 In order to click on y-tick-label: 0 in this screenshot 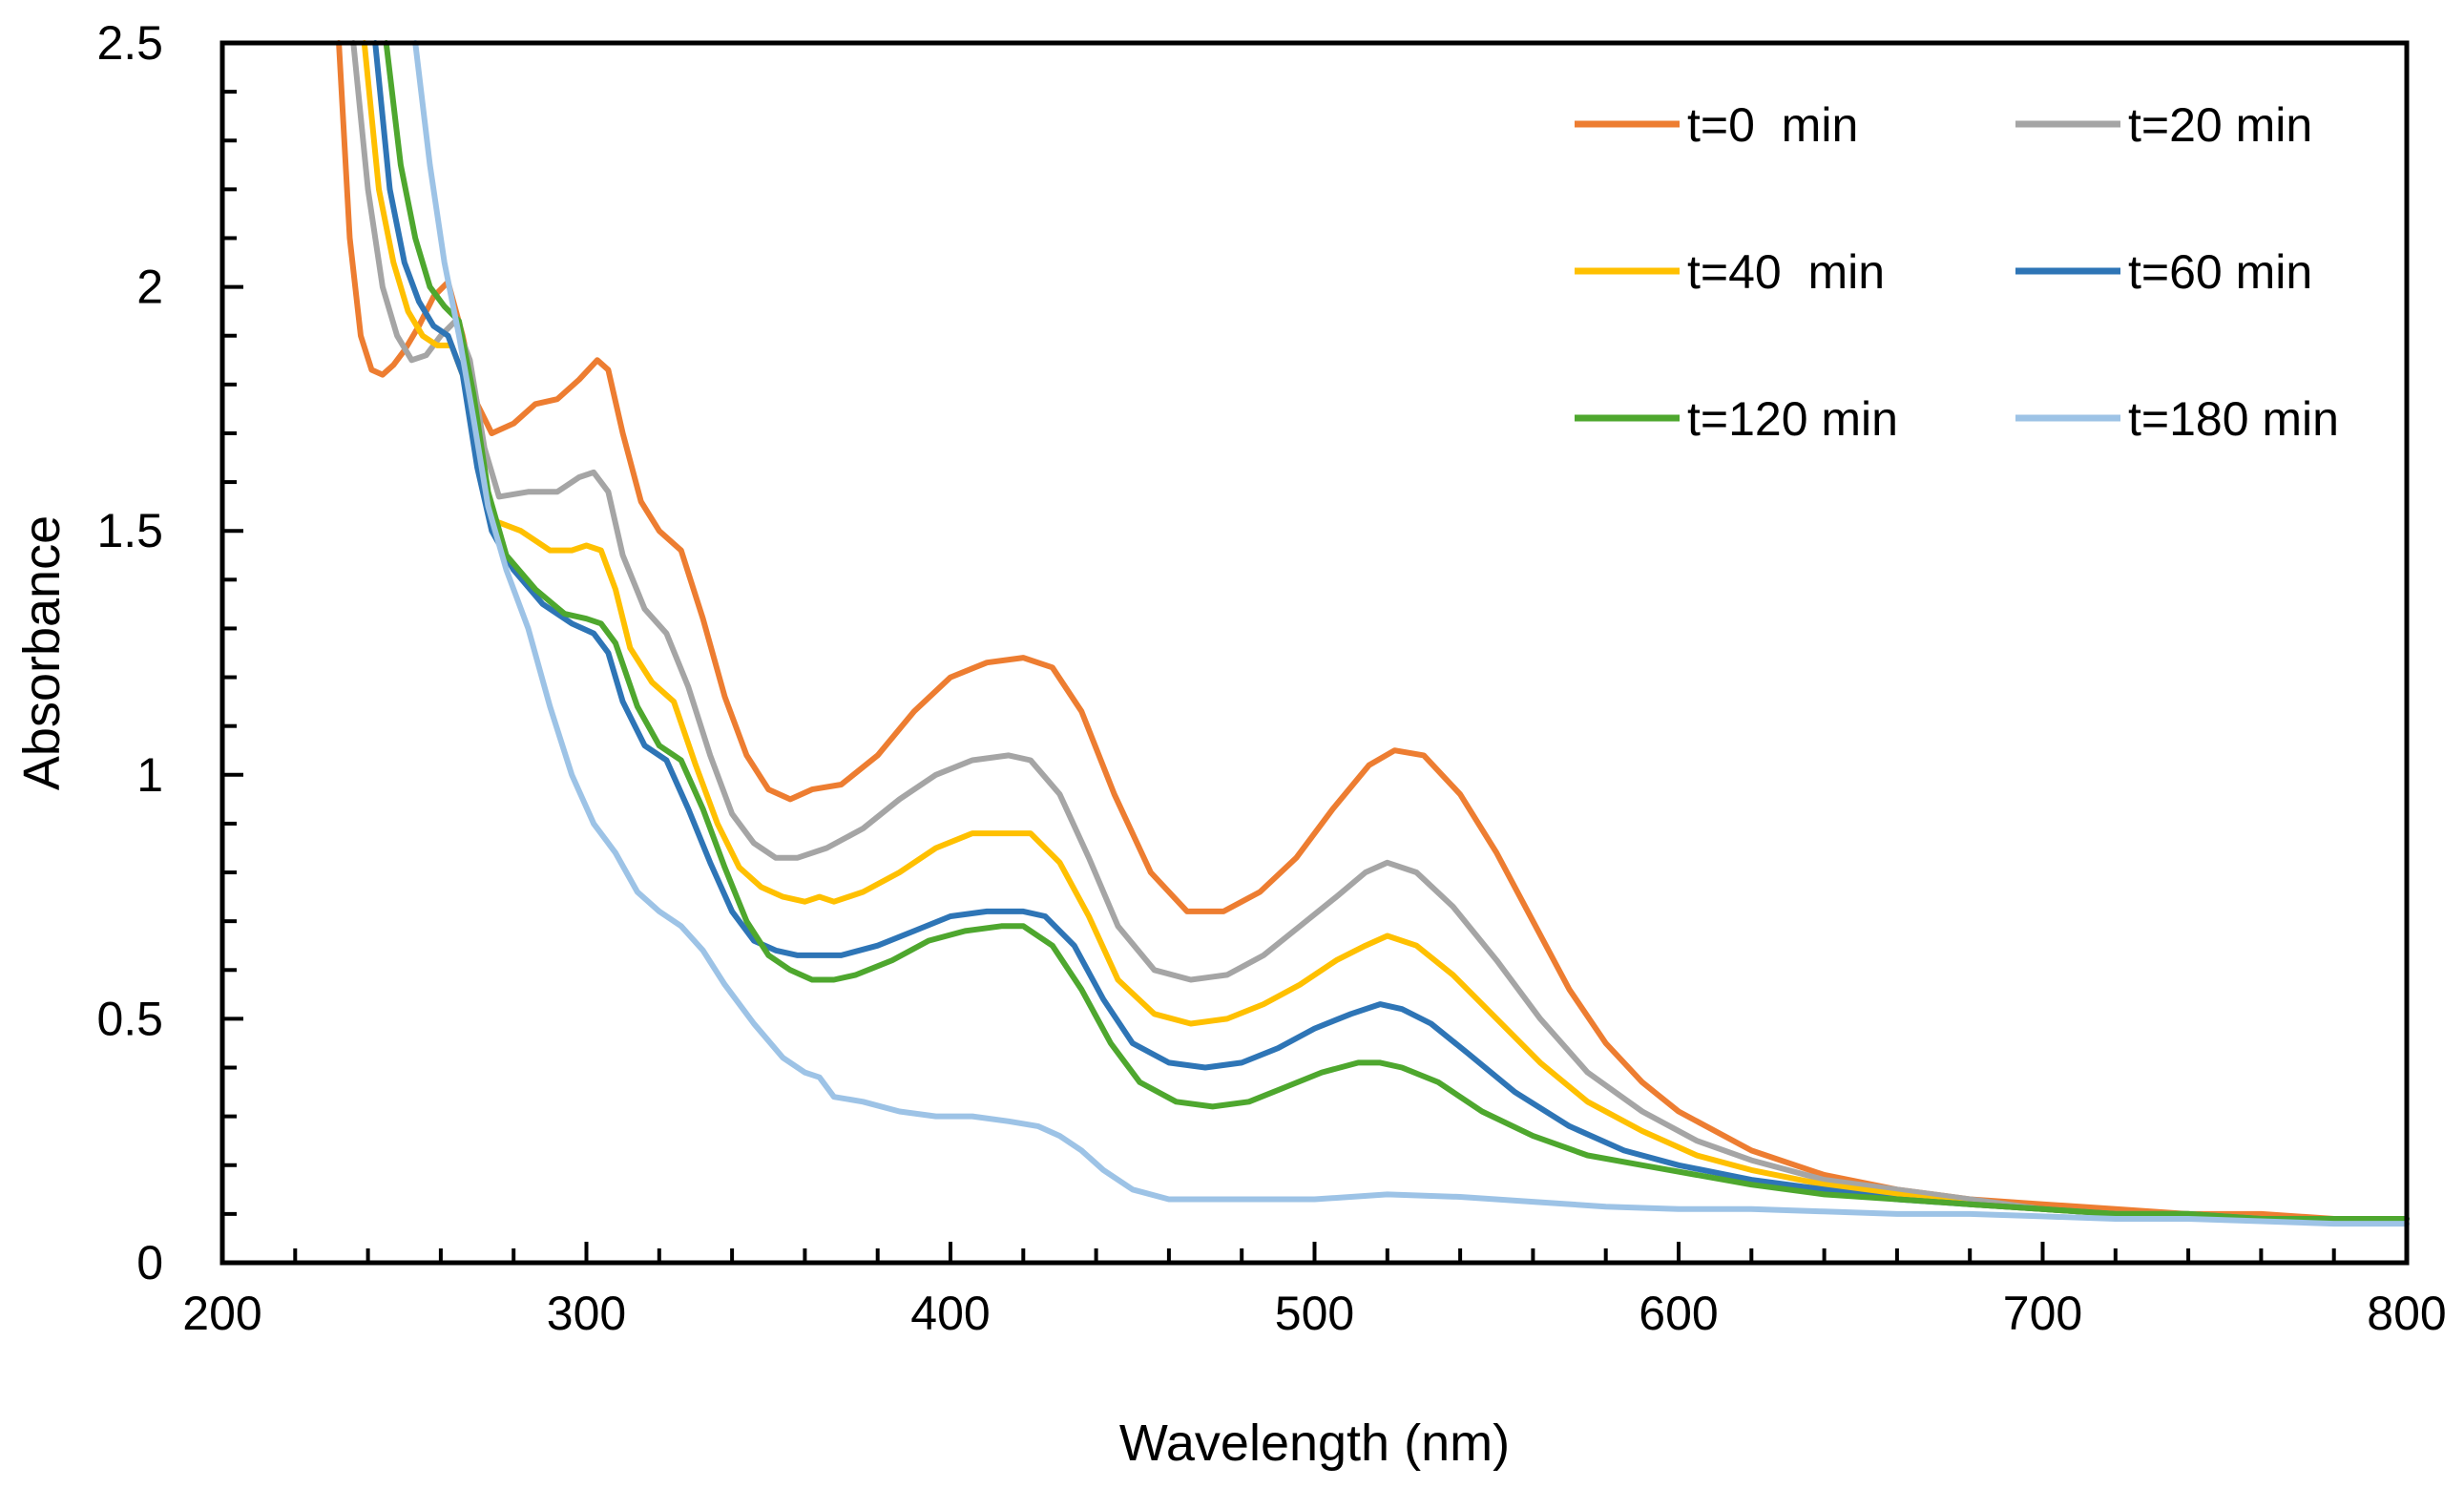, I will do `click(150, 1262)`.